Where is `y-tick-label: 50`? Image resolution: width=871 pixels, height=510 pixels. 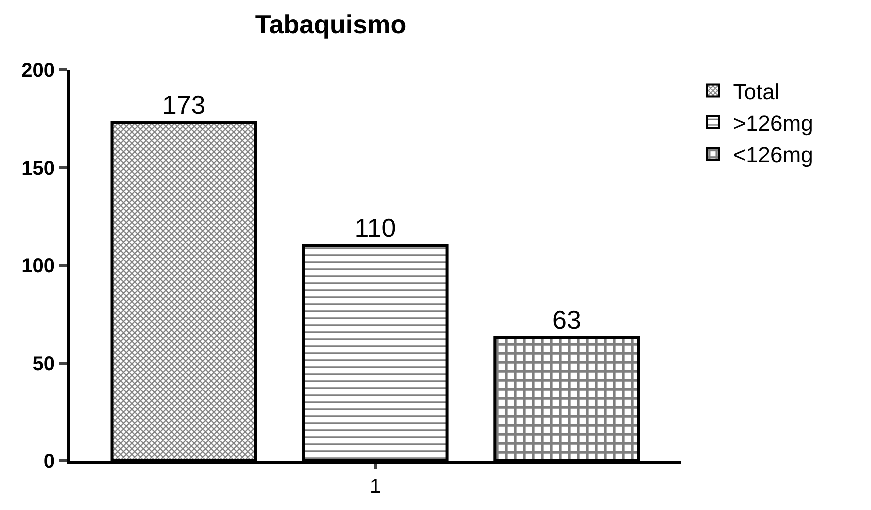
y-tick-label: 50 is located at coordinates (43, 364).